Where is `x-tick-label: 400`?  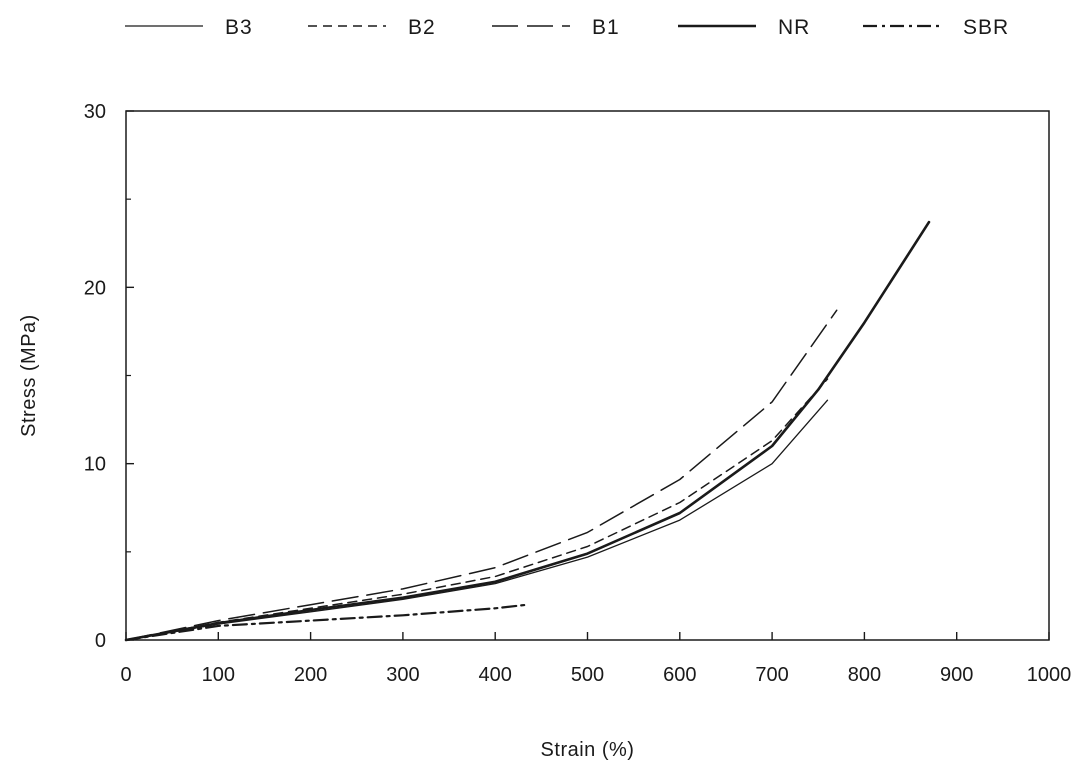
x-tick-label: 400 is located at coordinates (495, 675).